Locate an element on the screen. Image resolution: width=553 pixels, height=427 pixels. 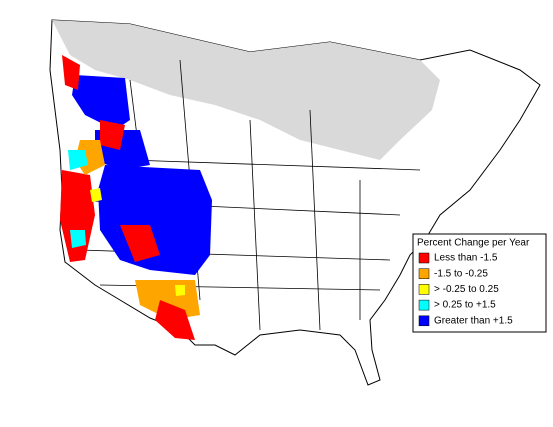
legend-label: -1.5 to -0.25 is located at coordinates (461, 273).